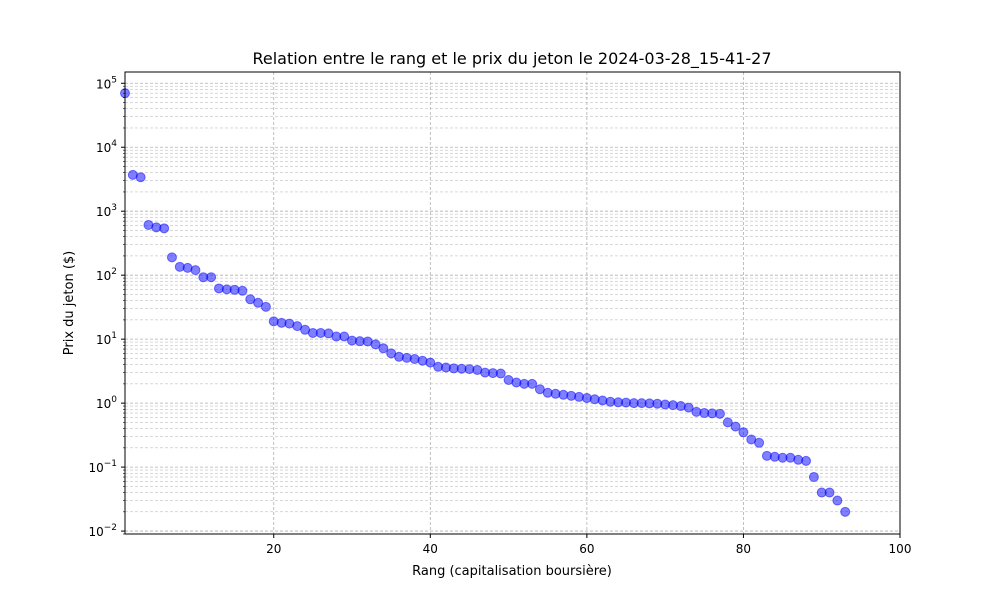 The image size is (1000, 600). I want to click on x-axis-ticks: 20 40 60 80 100, so click(588, 545).